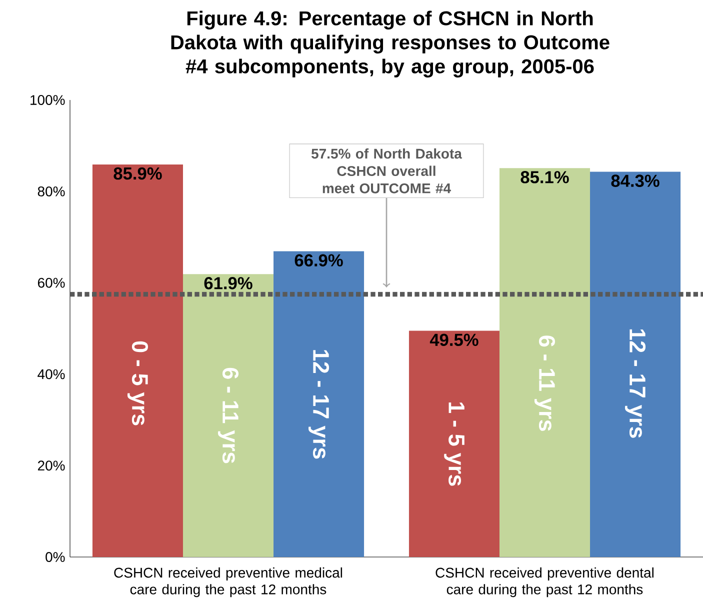 Image resolution: width=703 pixels, height=615 pixels. What do you see at coordinates (318, 260) in the screenshot?
I see `data-label: 66.9%` at bounding box center [318, 260].